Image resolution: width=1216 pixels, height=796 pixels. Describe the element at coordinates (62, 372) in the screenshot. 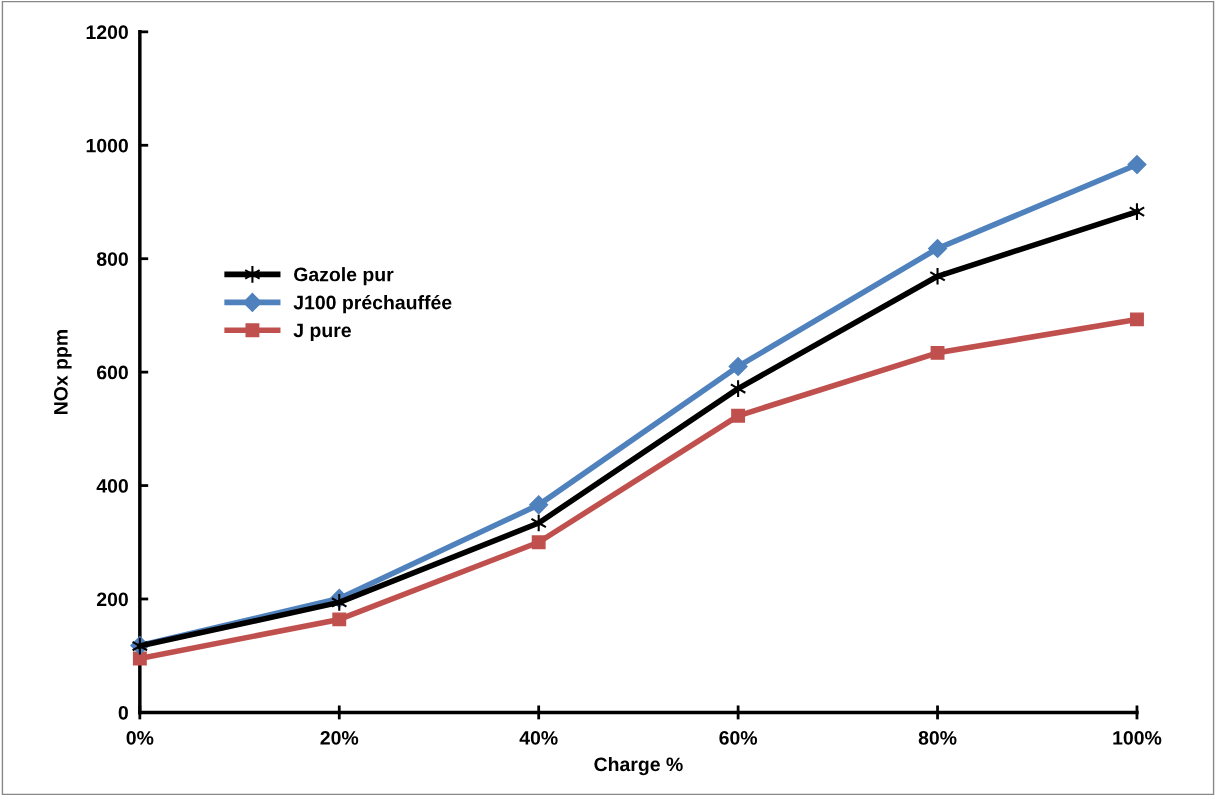

I see `y-axis-title: NOx ppm` at that location.